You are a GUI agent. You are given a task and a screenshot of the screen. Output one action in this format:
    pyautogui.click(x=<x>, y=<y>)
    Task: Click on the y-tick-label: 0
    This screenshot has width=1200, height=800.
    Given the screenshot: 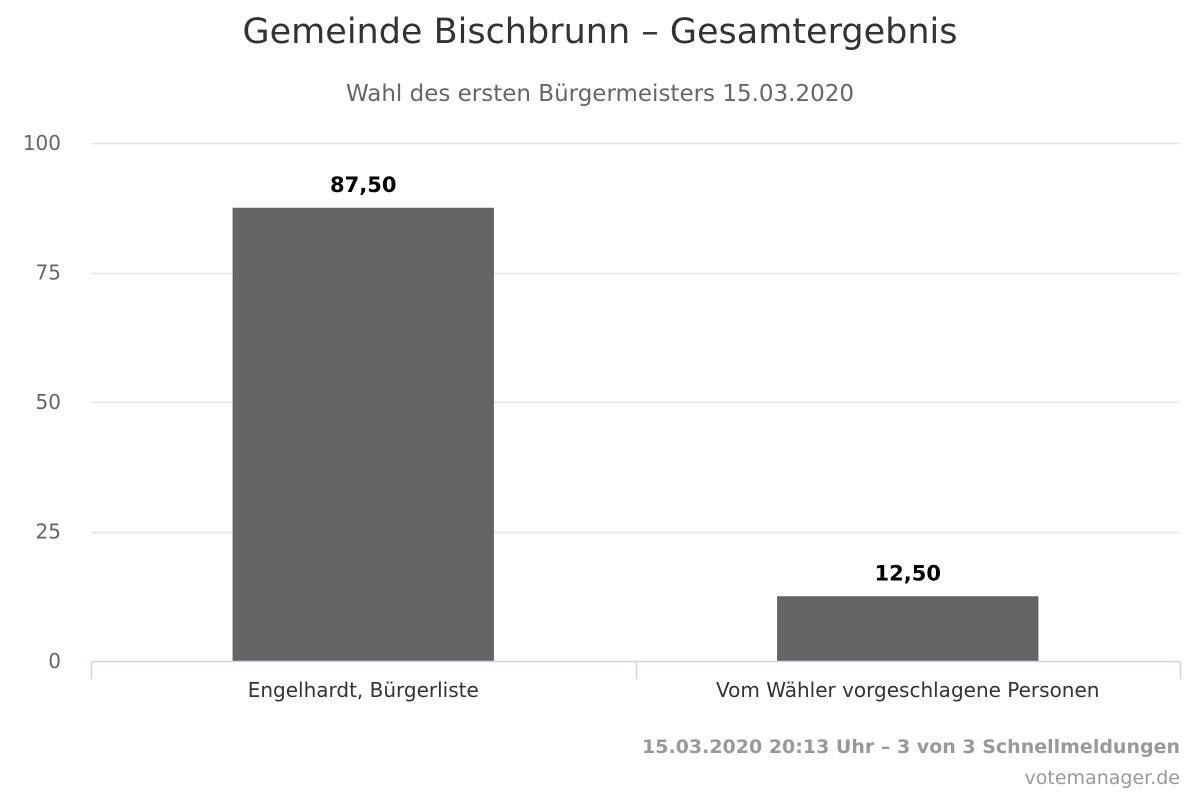 What is the action you would take?
    pyautogui.click(x=54, y=661)
    